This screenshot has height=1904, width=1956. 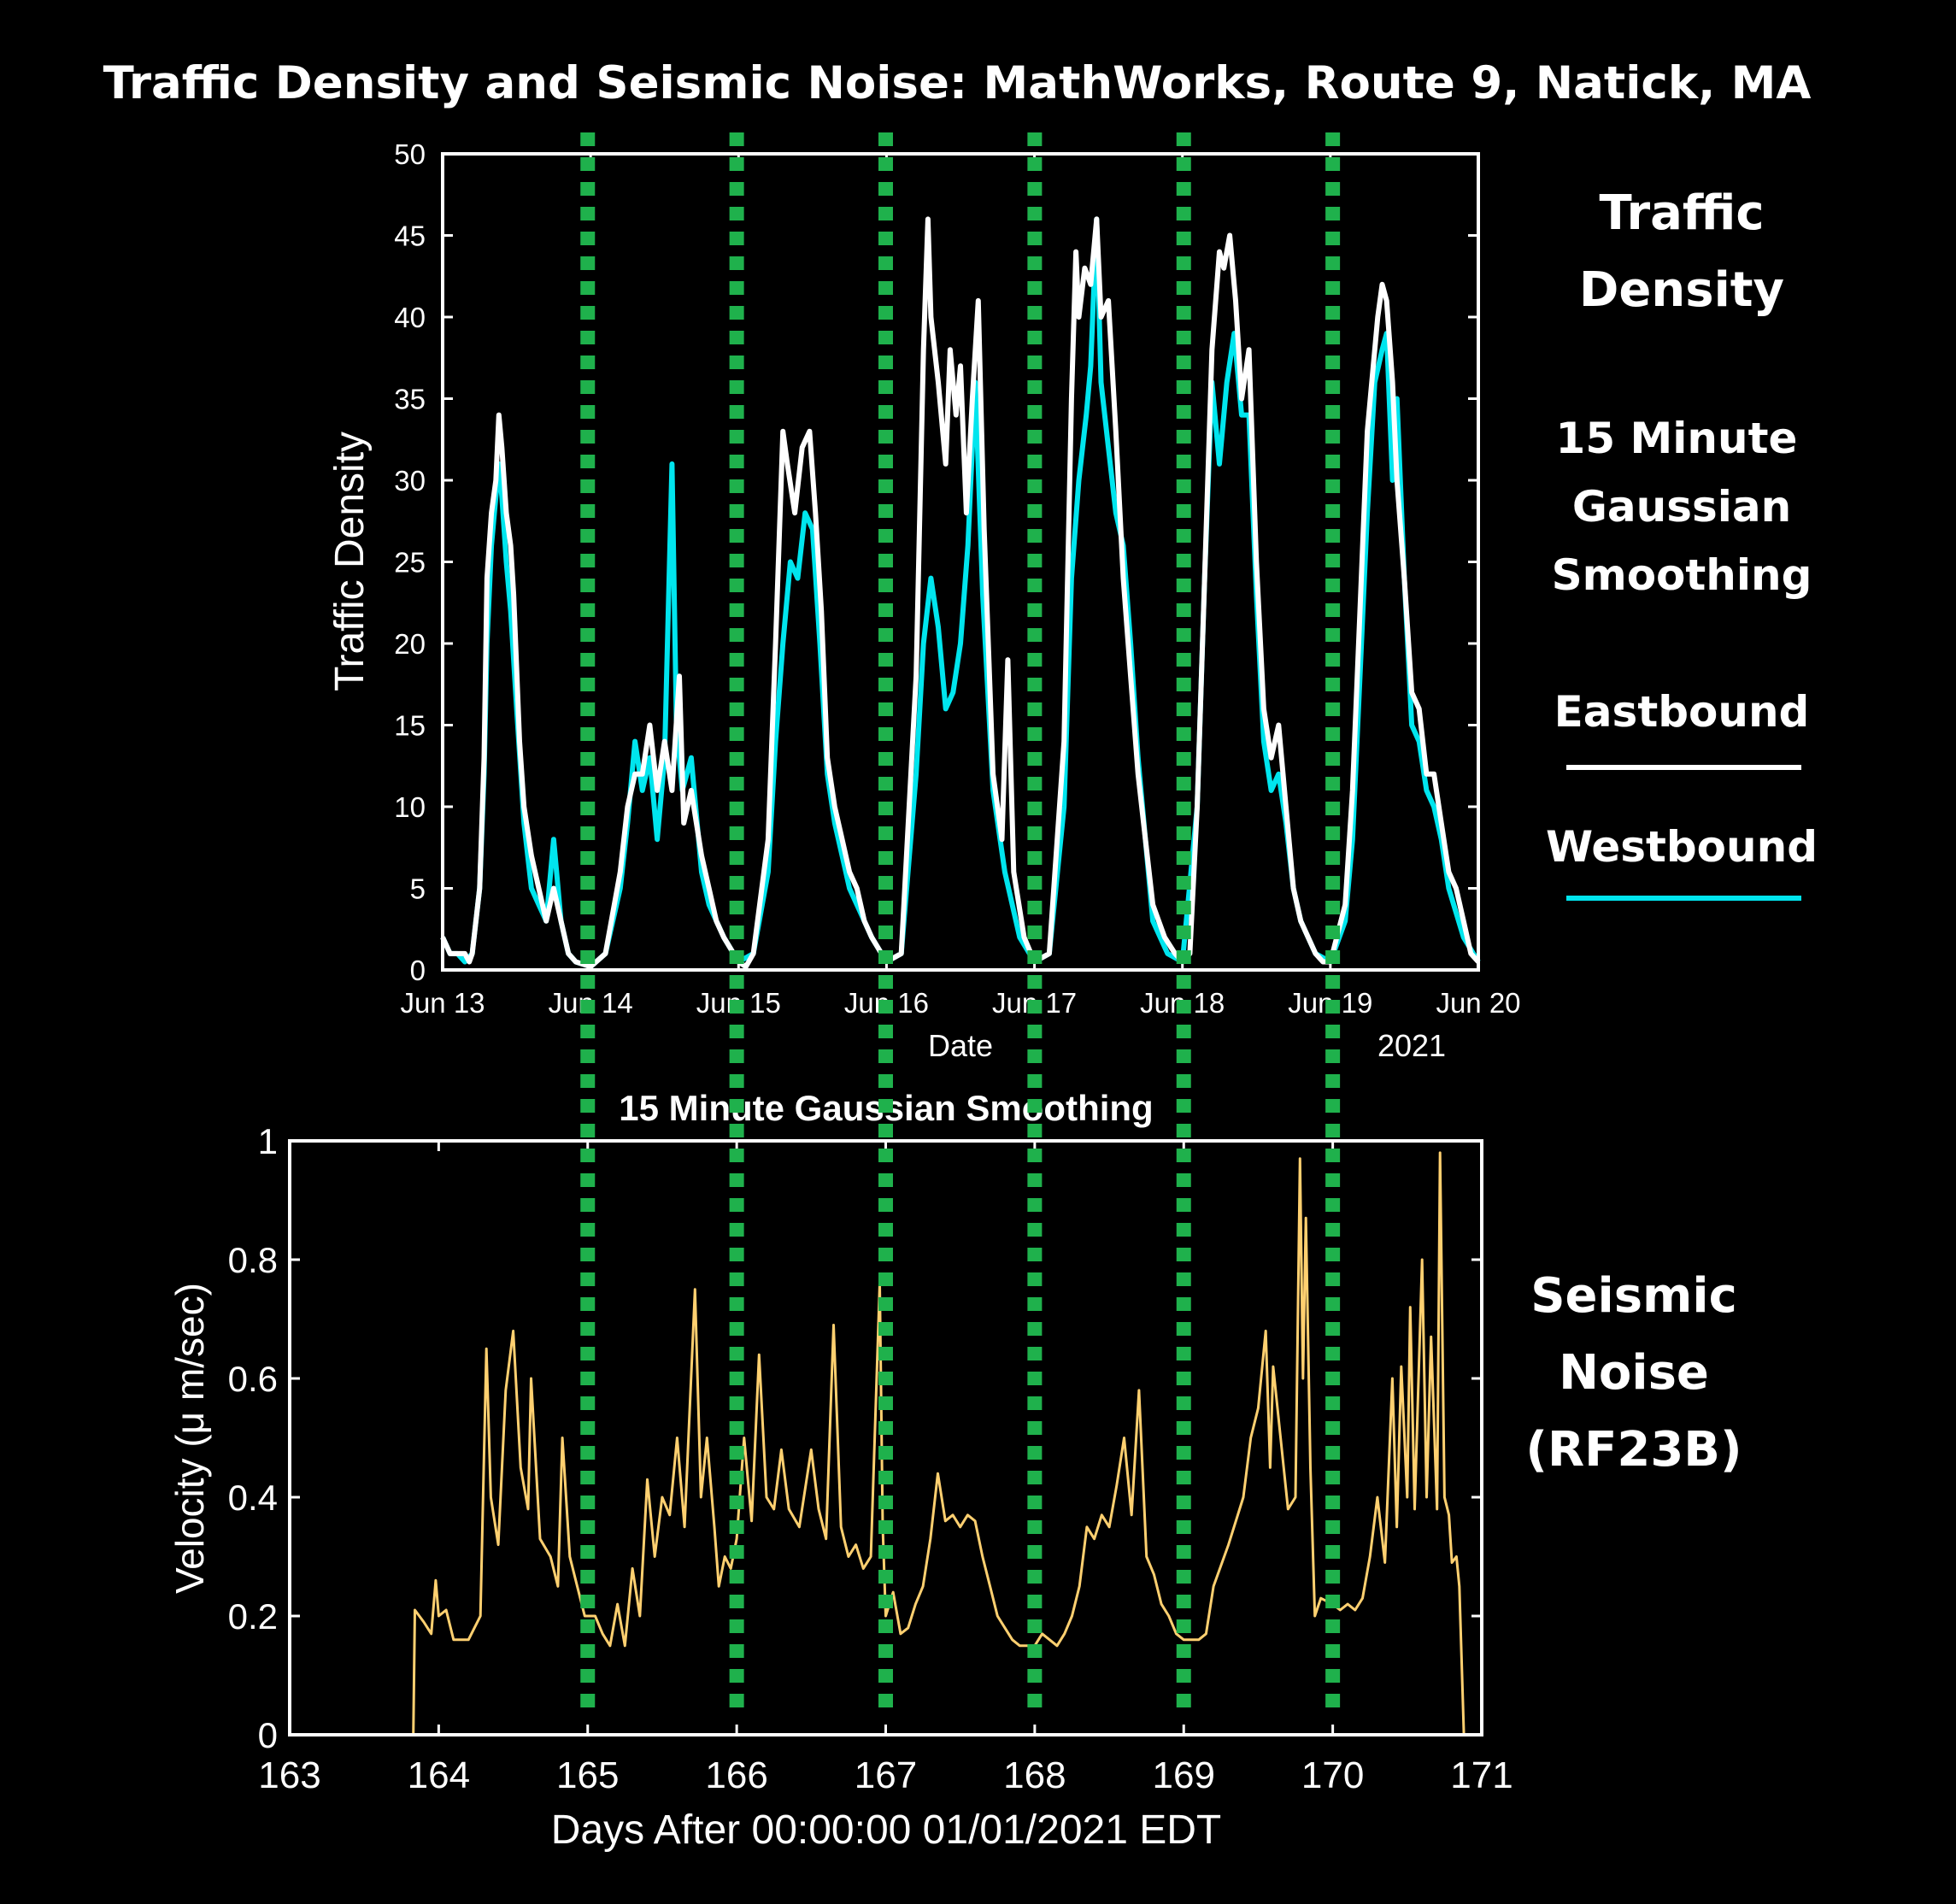 What do you see at coordinates (268, 1141) in the screenshot?
I see `y-tick-label: 1` at bounding box center [268, 1141].